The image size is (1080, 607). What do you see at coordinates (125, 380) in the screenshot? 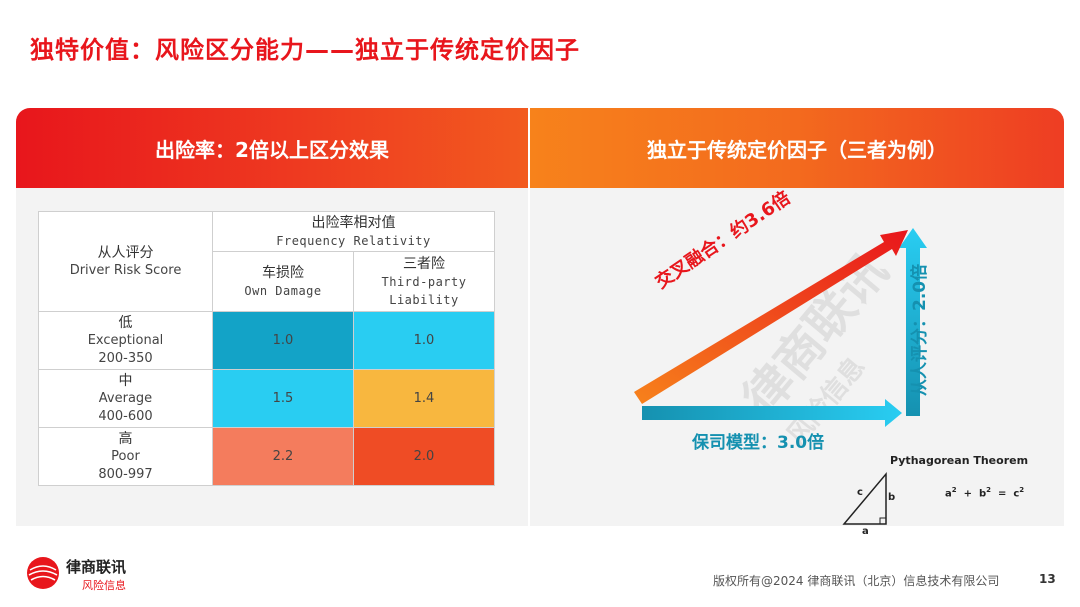
I see `row-label-cn: 中` at bounding box center [125, 380].